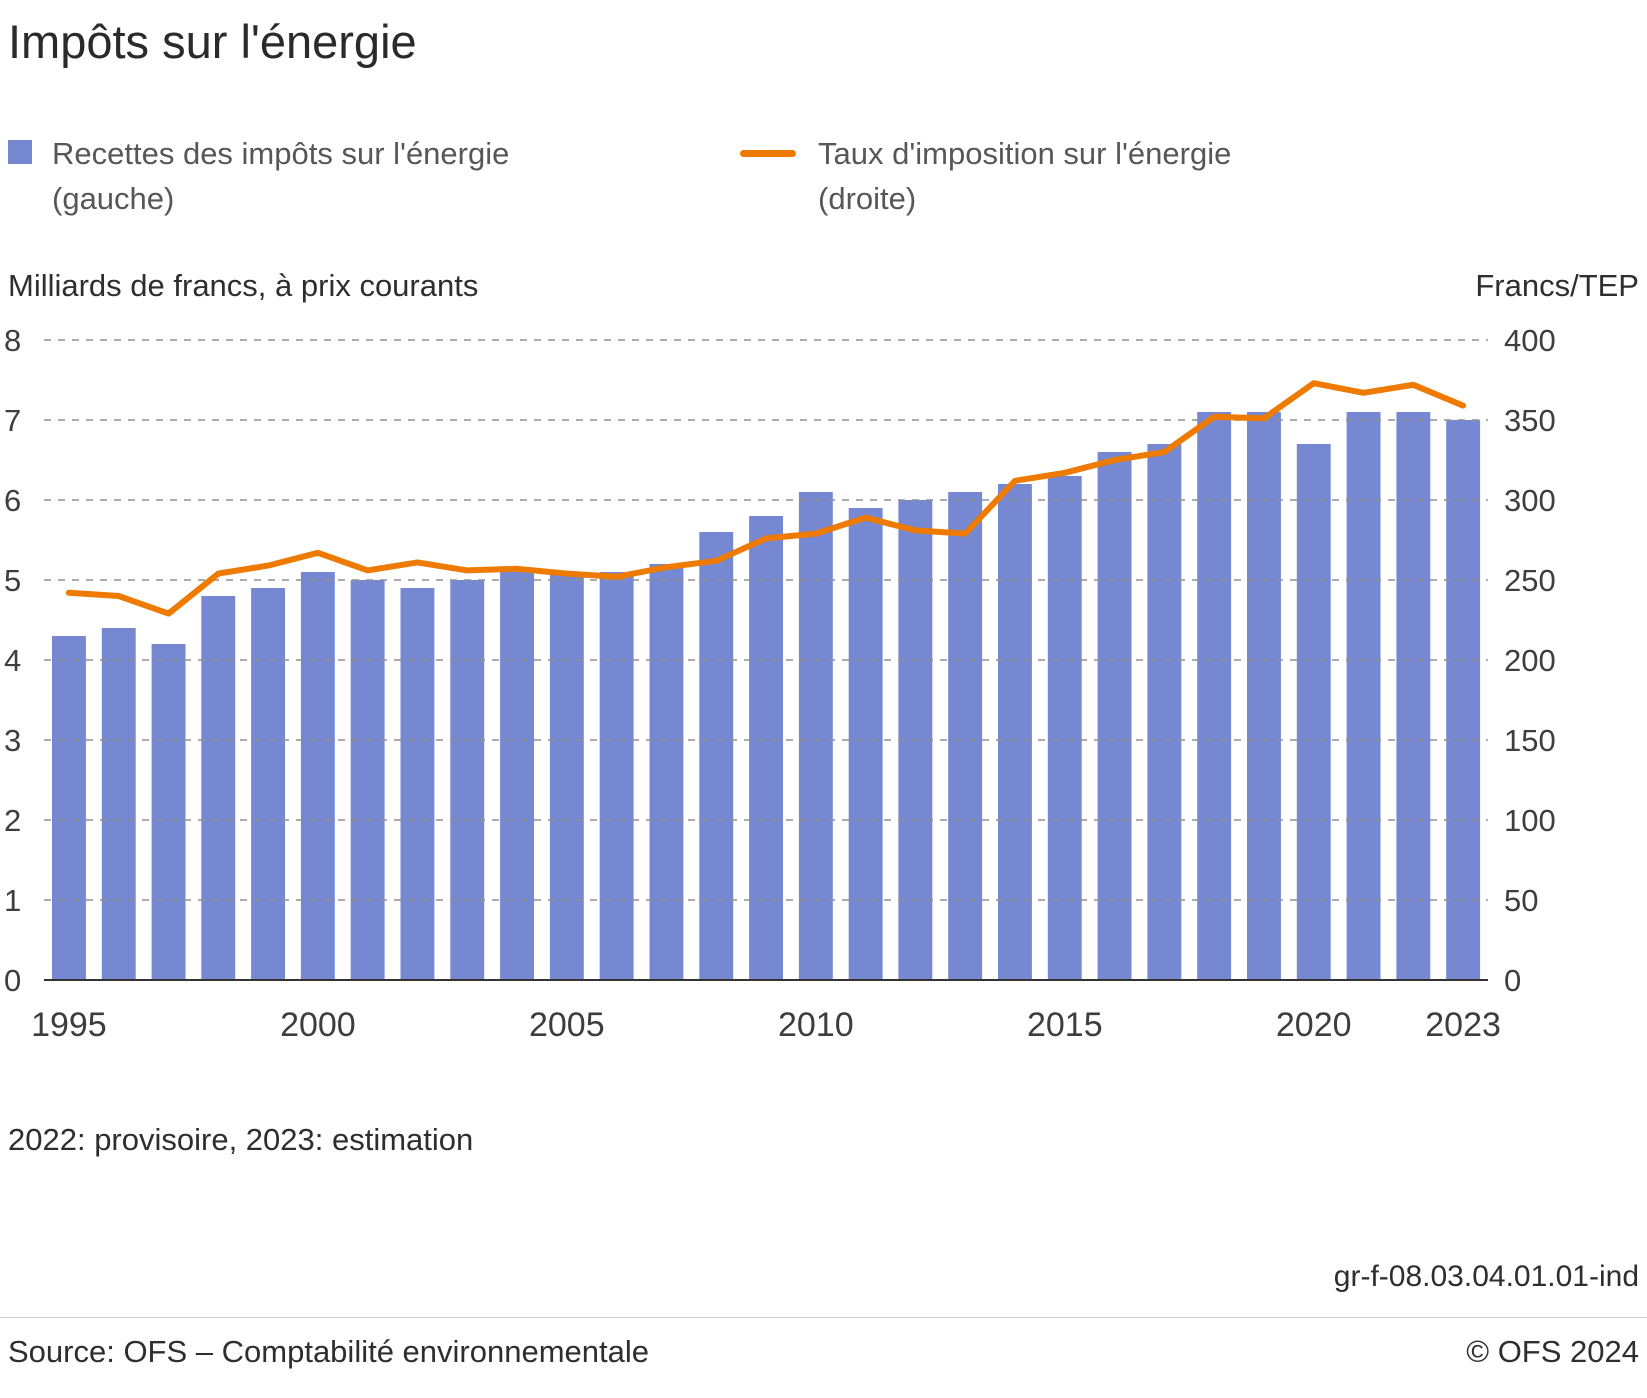 Image resolution: width=1647 pixels, height=1398 pixels. What do you see at coordinates (716, 755) in the screenshot?
I see `bar-2008` at bounding box center [716, 755].